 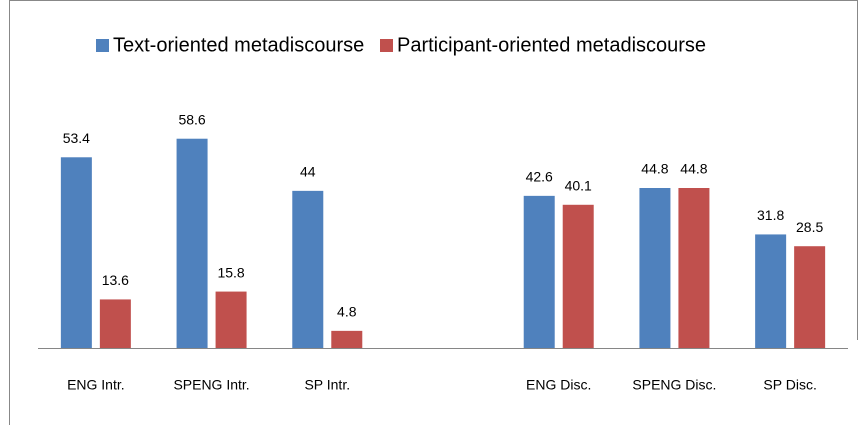 I want to click on data-label: 15.8, so click(x=230, y=272).